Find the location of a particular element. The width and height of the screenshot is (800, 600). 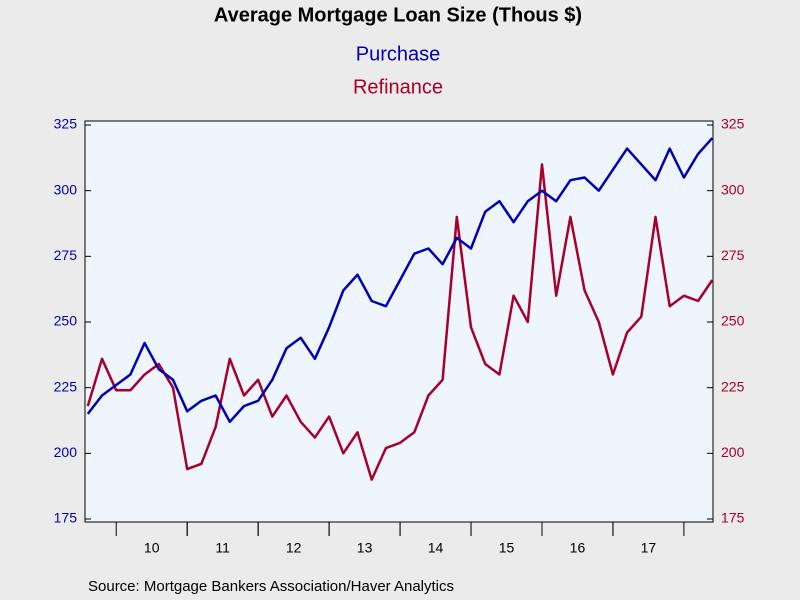

legend-entry: Purchase is located at coordinates (398, 54).